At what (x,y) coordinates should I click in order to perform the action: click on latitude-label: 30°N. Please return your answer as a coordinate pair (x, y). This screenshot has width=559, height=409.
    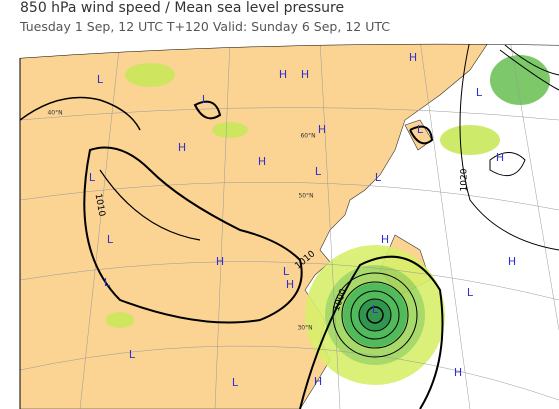
    Looking at the image, I should click on (304, 328).